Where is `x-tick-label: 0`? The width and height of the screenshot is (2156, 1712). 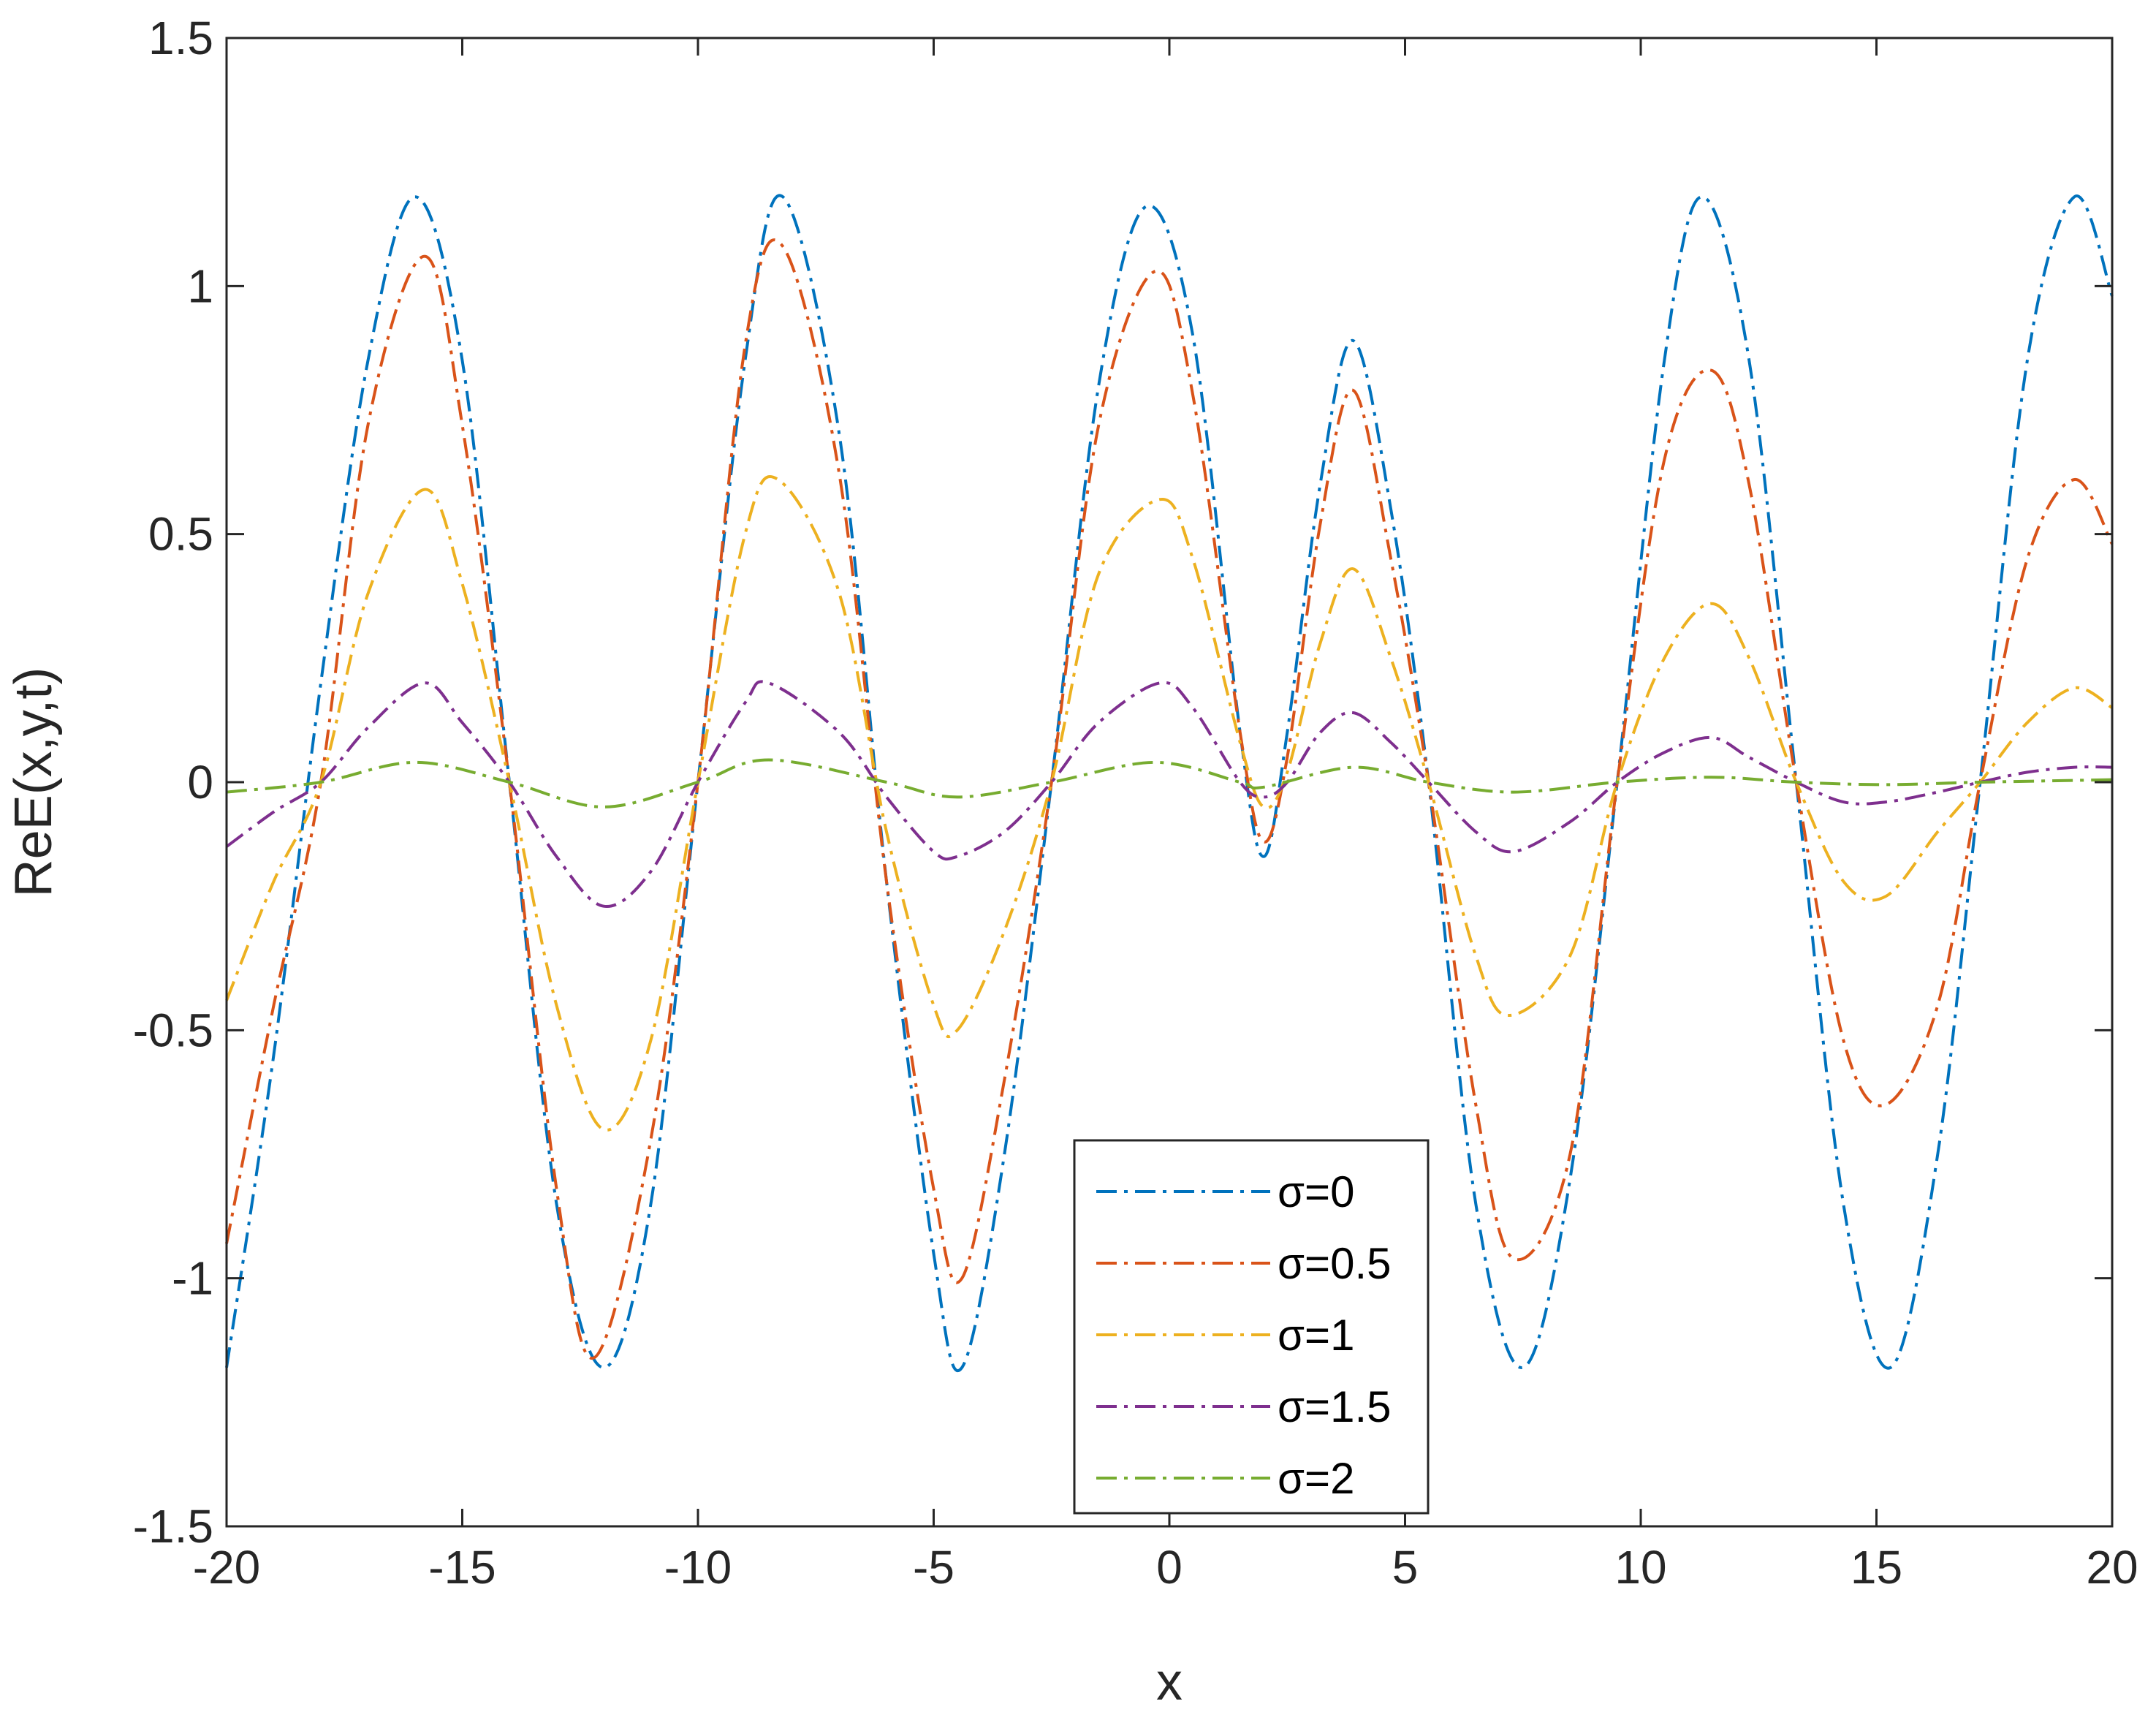 x-tick-label: 0 is located at coordinates (1169, 1568).